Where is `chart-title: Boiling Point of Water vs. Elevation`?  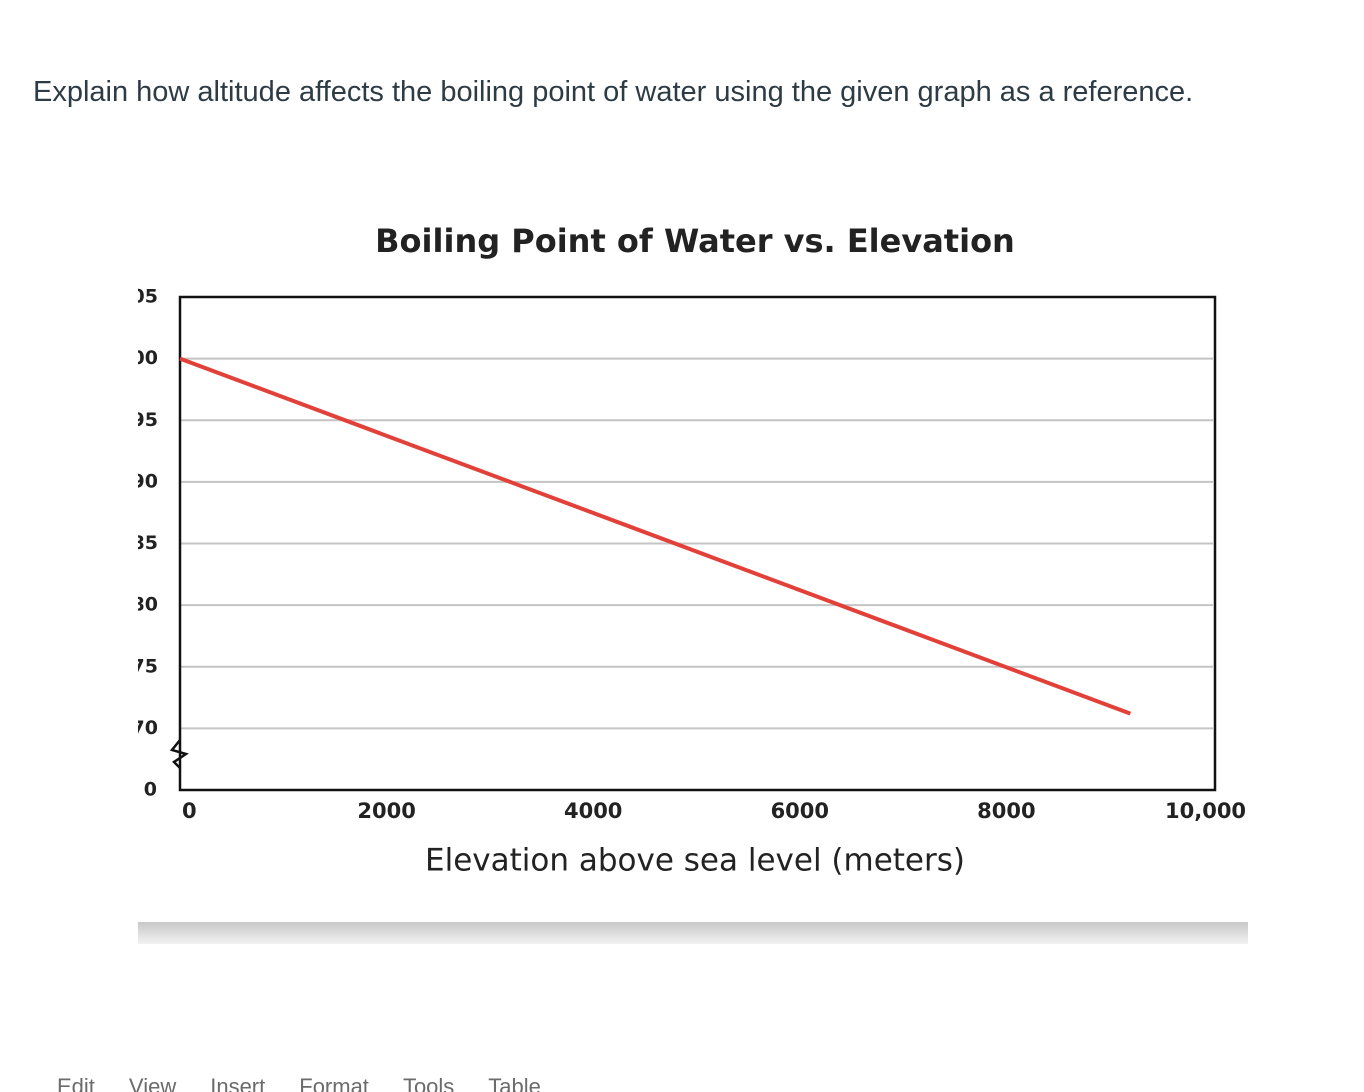 chart-title: Boiling Point of Water vs. Elevation is located at coordinates (695, 241).